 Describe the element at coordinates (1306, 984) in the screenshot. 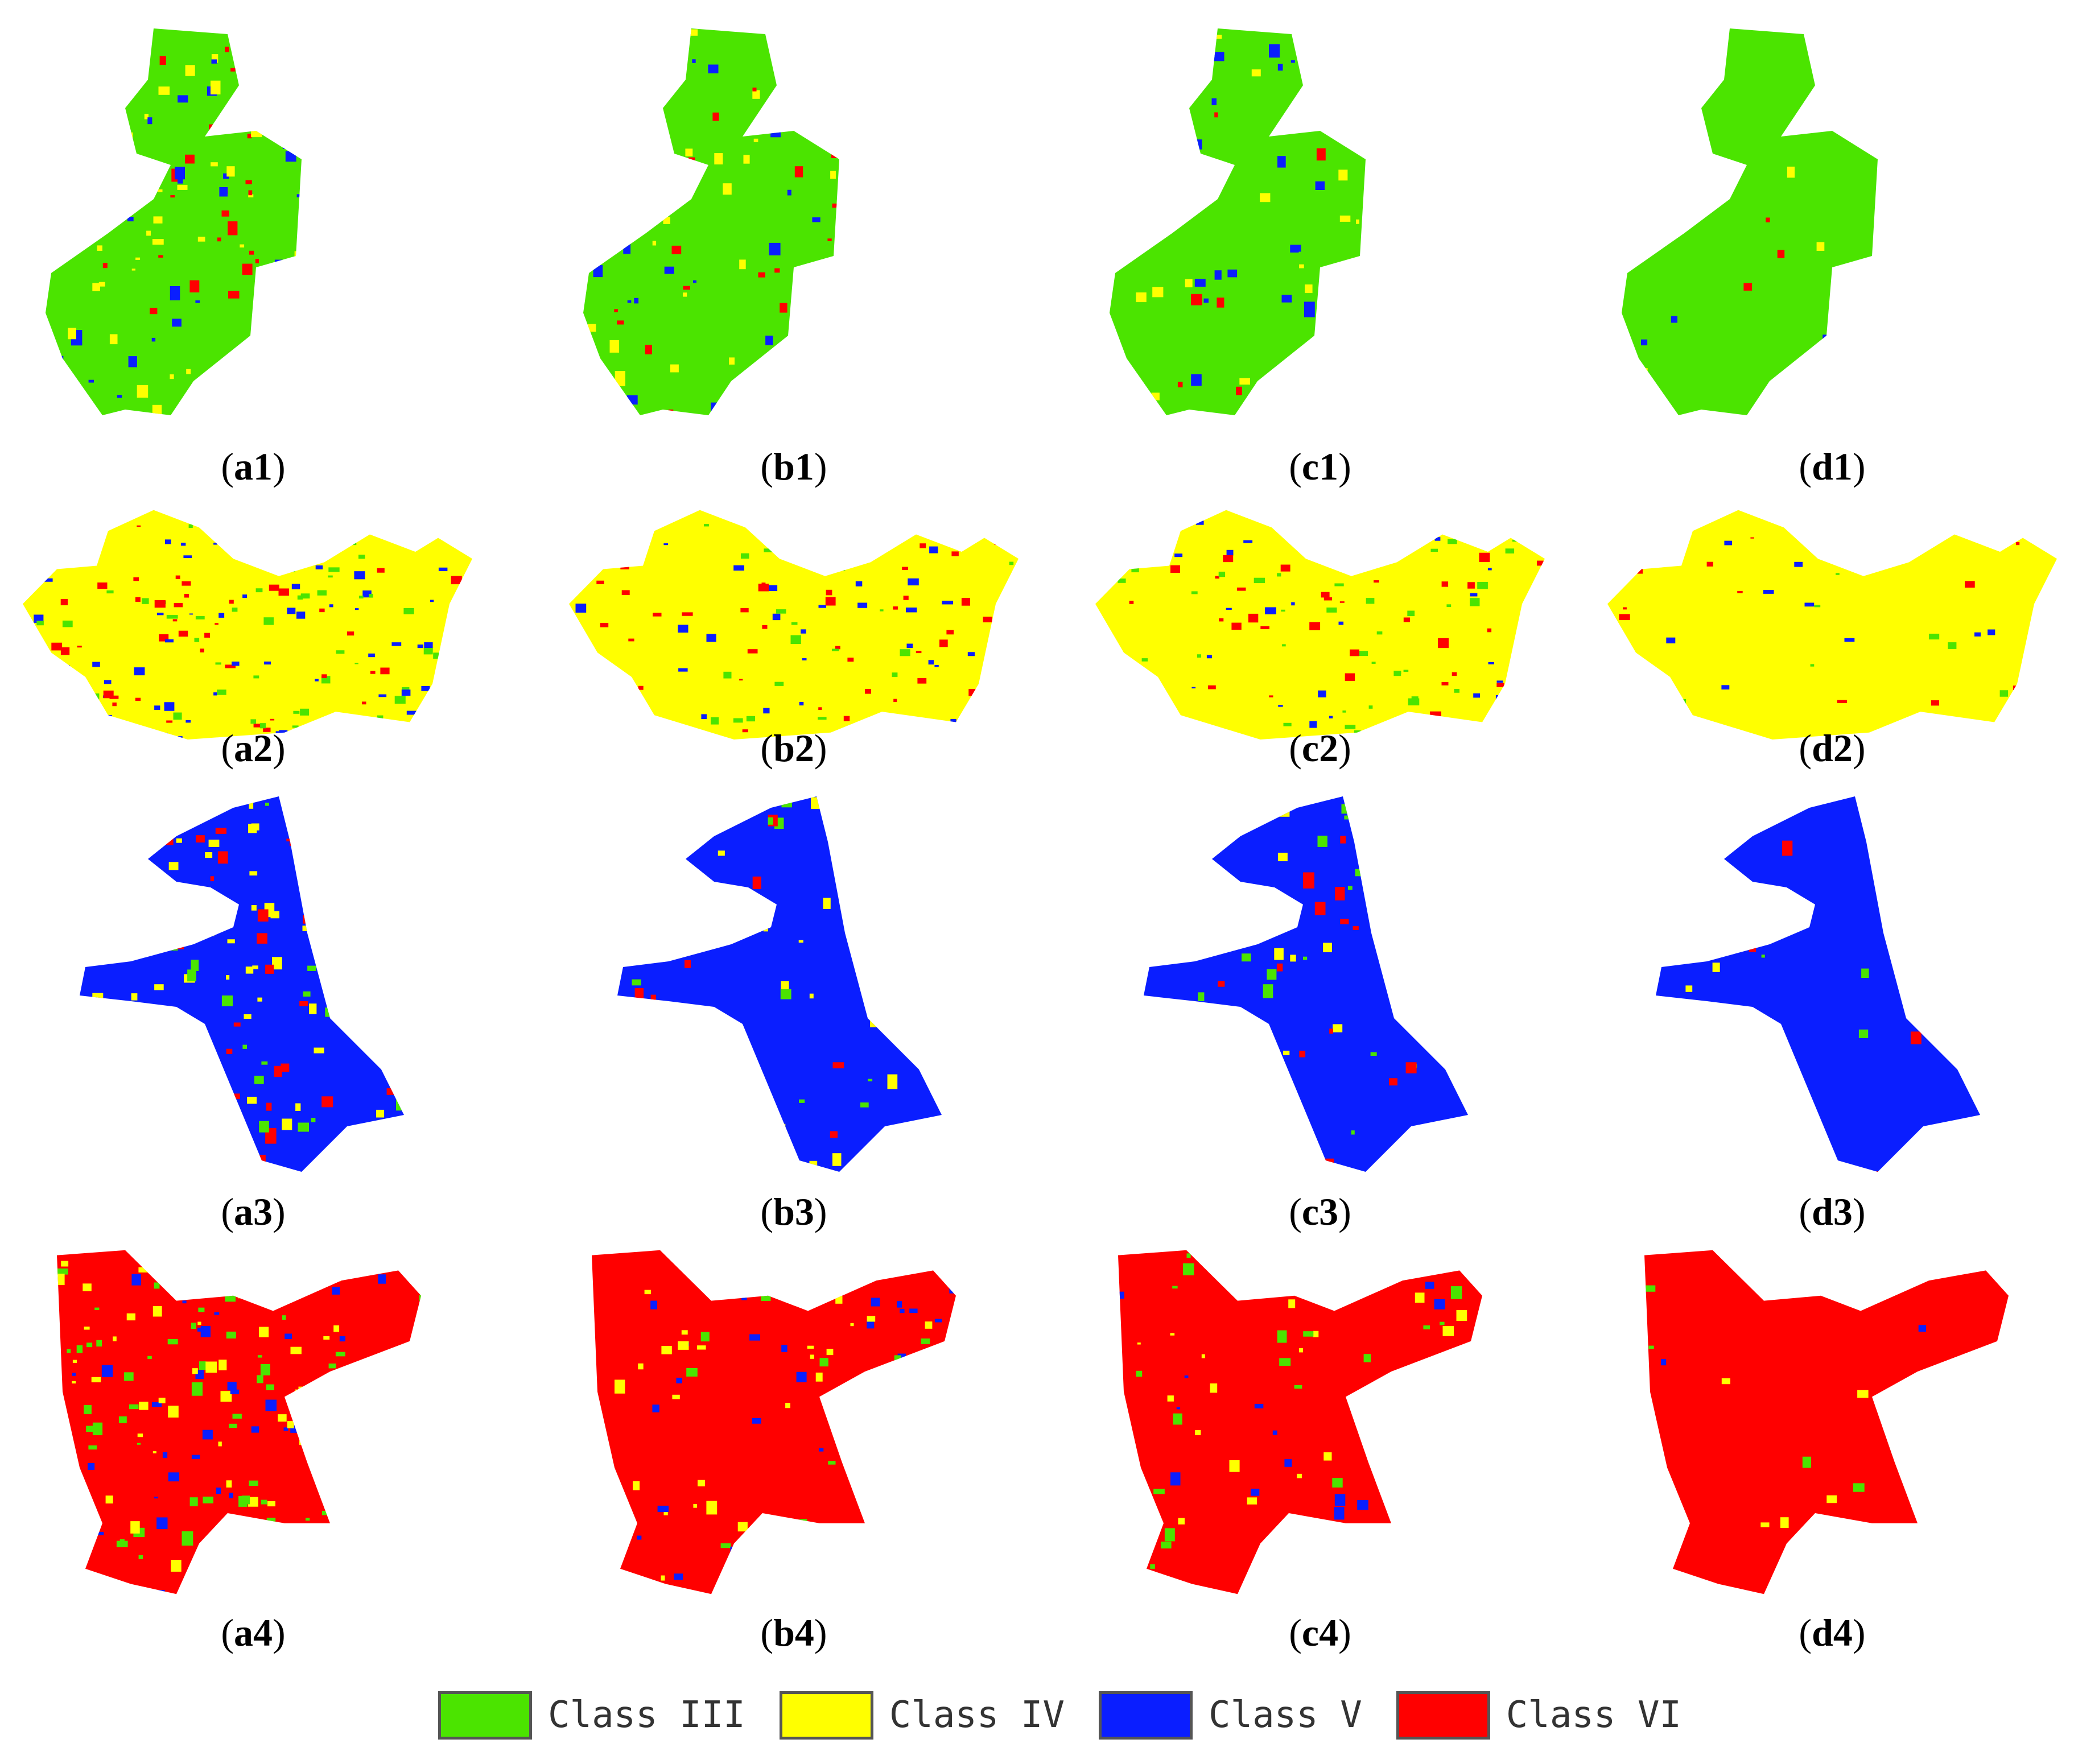

I see `map-body-c3` at that location.